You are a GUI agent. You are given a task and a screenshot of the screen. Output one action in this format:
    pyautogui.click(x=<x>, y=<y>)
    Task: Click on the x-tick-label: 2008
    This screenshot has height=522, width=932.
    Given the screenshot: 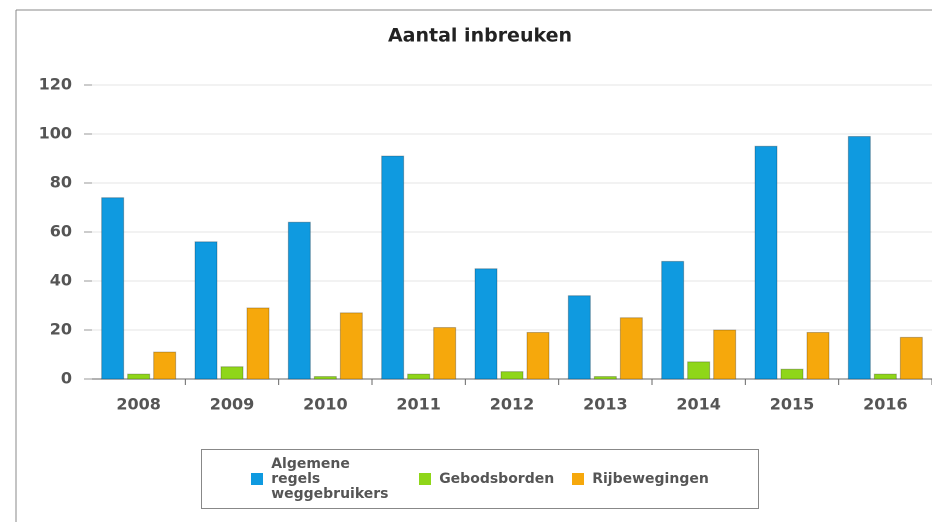 What is the action you would take?
    pyautogui.click(x=138, y=404)
    